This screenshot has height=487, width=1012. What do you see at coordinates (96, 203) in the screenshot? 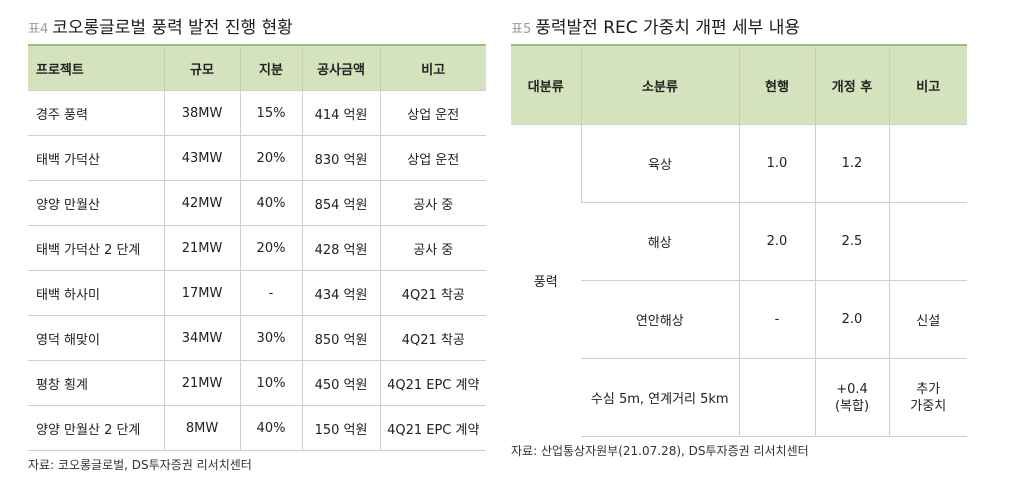
I see `project-cell: 양양 만월산` at bounding box center [96, 203].